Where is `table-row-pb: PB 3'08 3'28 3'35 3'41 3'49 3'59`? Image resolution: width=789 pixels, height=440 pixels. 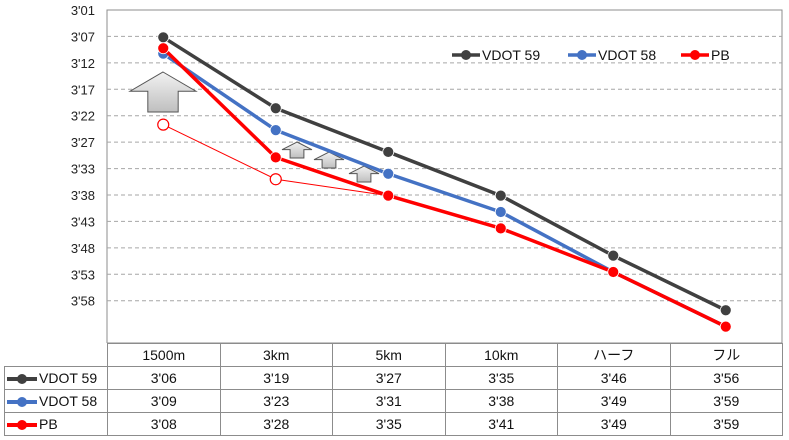
table-row-pb: PB 3'08 3'28 3'35 3'41 3'49 3'59 is located at coordinates (393, 424).